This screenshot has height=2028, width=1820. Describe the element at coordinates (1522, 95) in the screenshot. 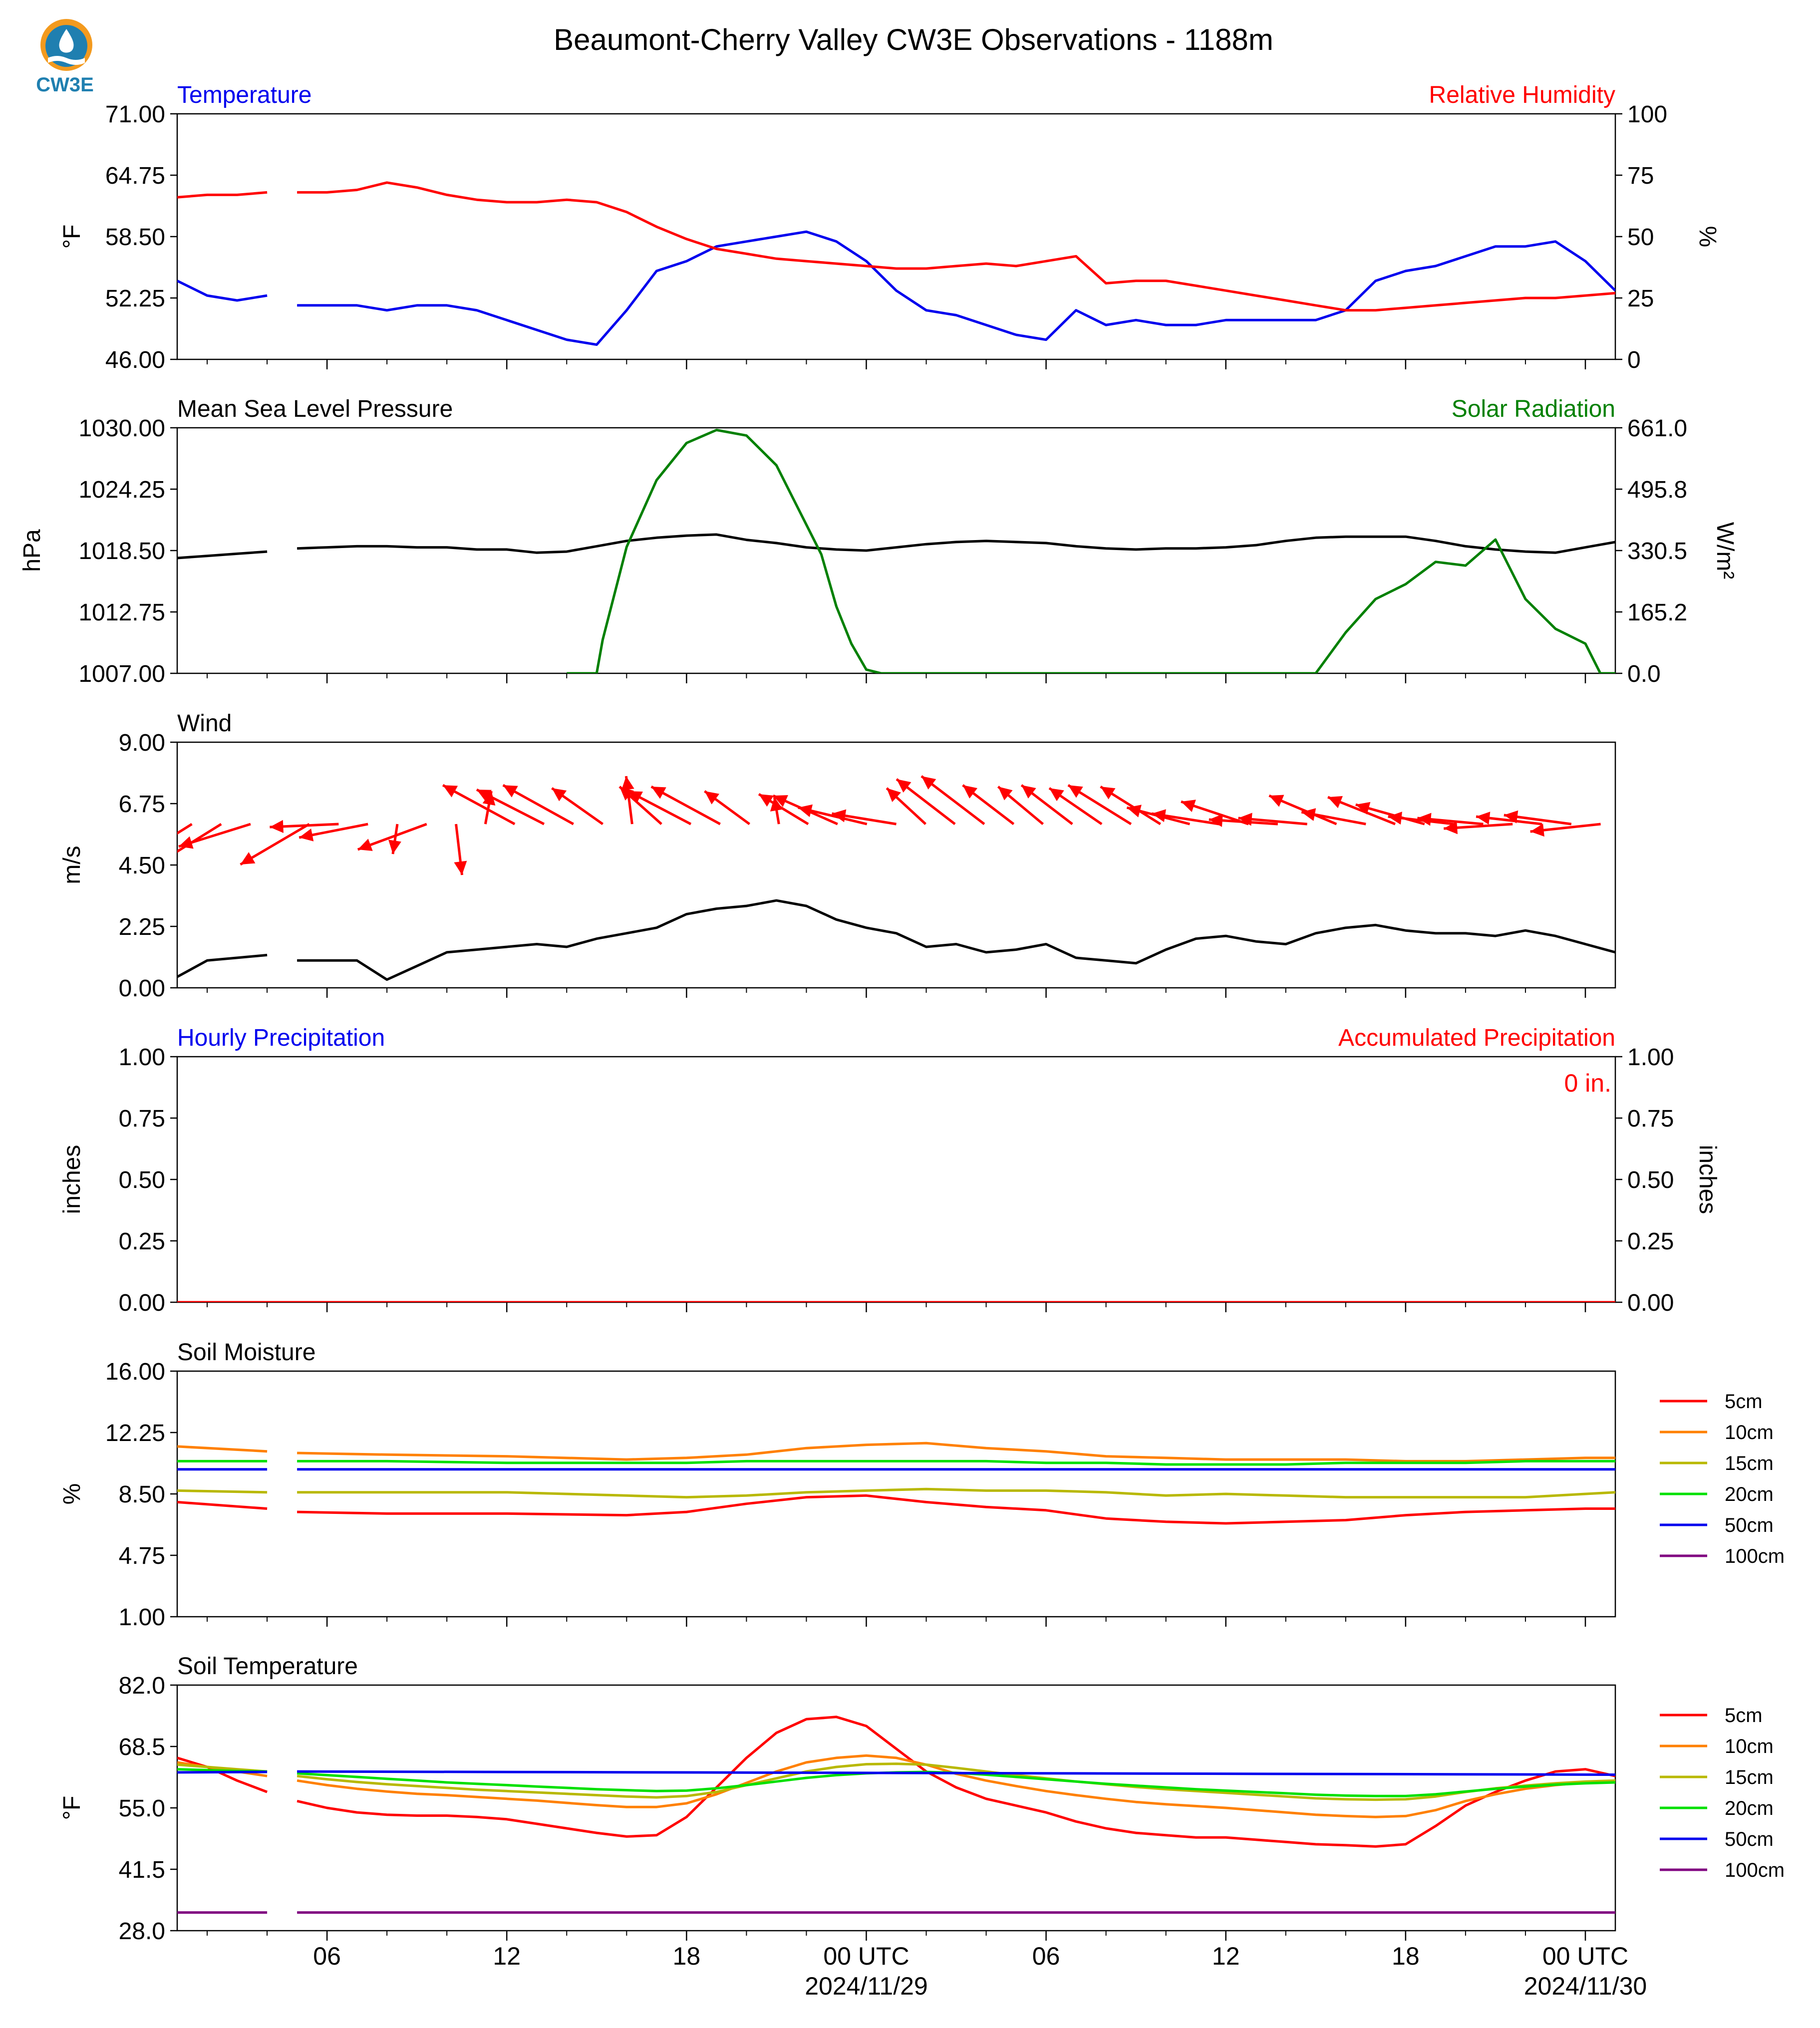

I see `panel-right-title: Relative Humidity` at that location.